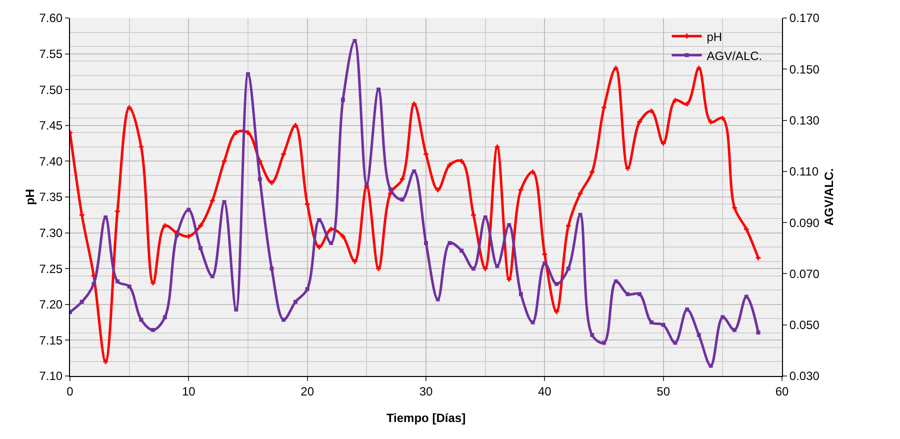  I want to click on y2-tick-label: 0.150, so click(804, 69).